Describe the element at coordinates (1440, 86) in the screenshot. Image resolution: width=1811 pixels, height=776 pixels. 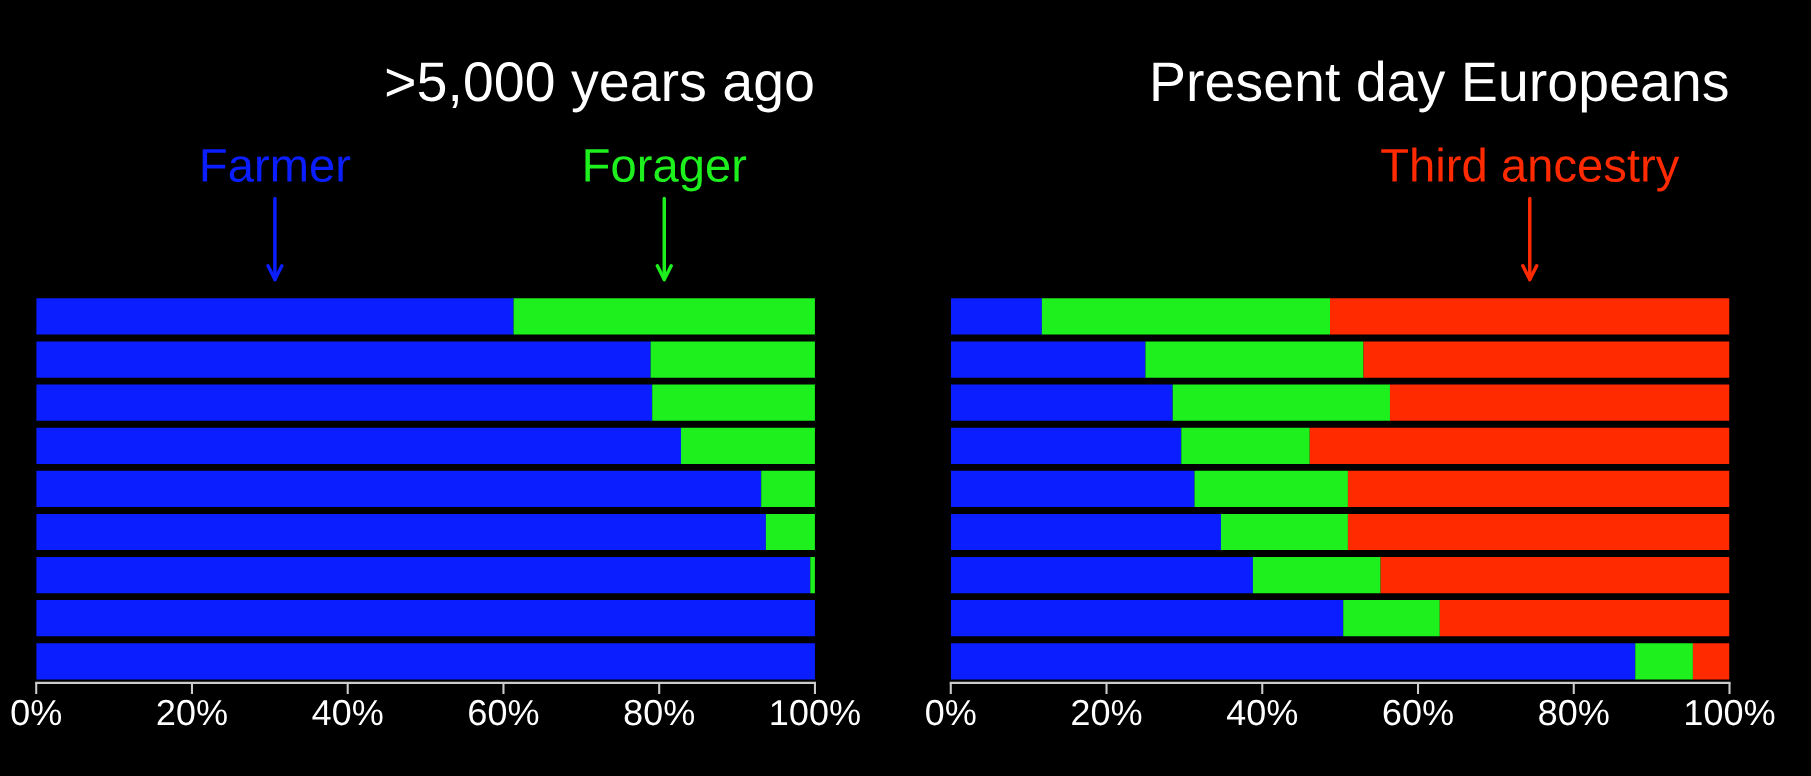
I see `chart-title: Present day Europeans` at that location.